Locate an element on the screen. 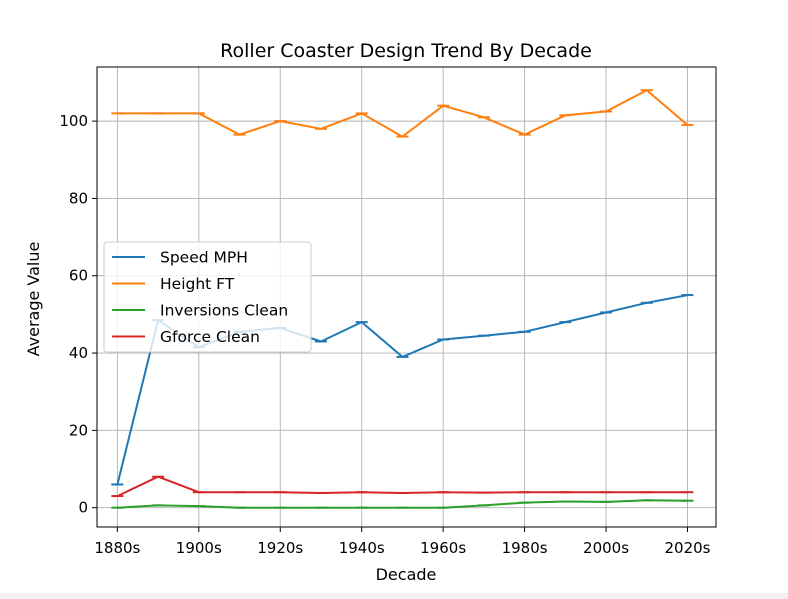 The height and width of the screenshot is (599, 788). legend-label: Height FT is located at coordinates (197, 284).